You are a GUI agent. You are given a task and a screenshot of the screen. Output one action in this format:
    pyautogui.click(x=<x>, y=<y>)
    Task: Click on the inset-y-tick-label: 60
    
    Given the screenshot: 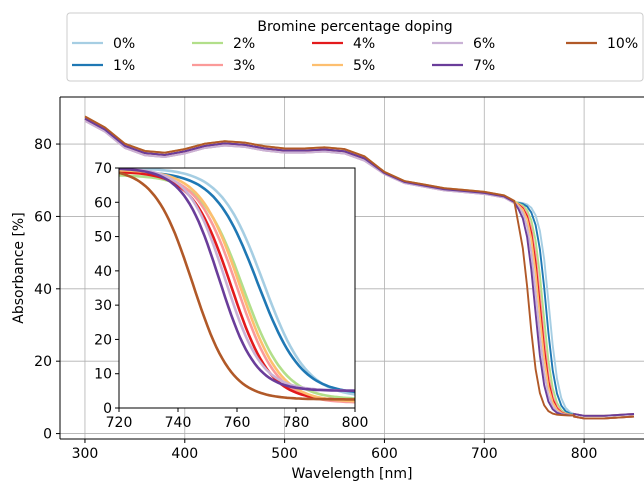 What is the action you would take?
    pyautogui.click(x=103, y=203)
    